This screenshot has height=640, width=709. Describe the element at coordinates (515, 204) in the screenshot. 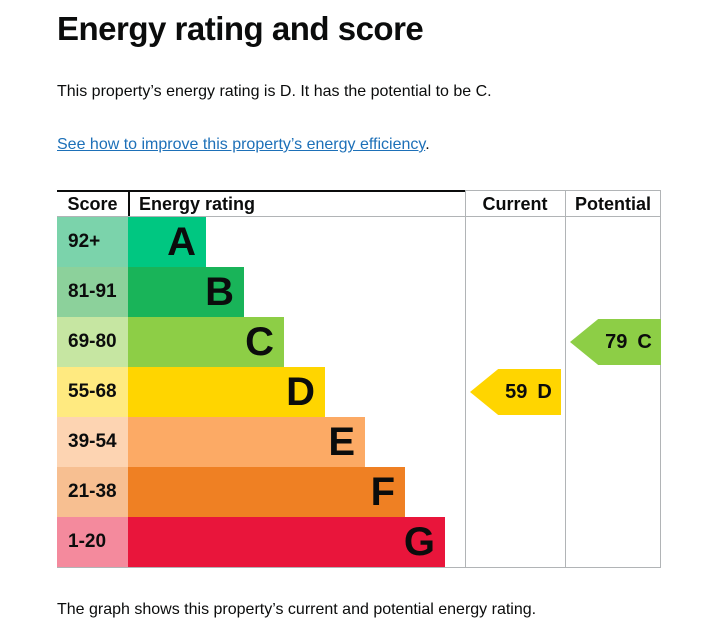

I see `current-column-header: Current` at that location.